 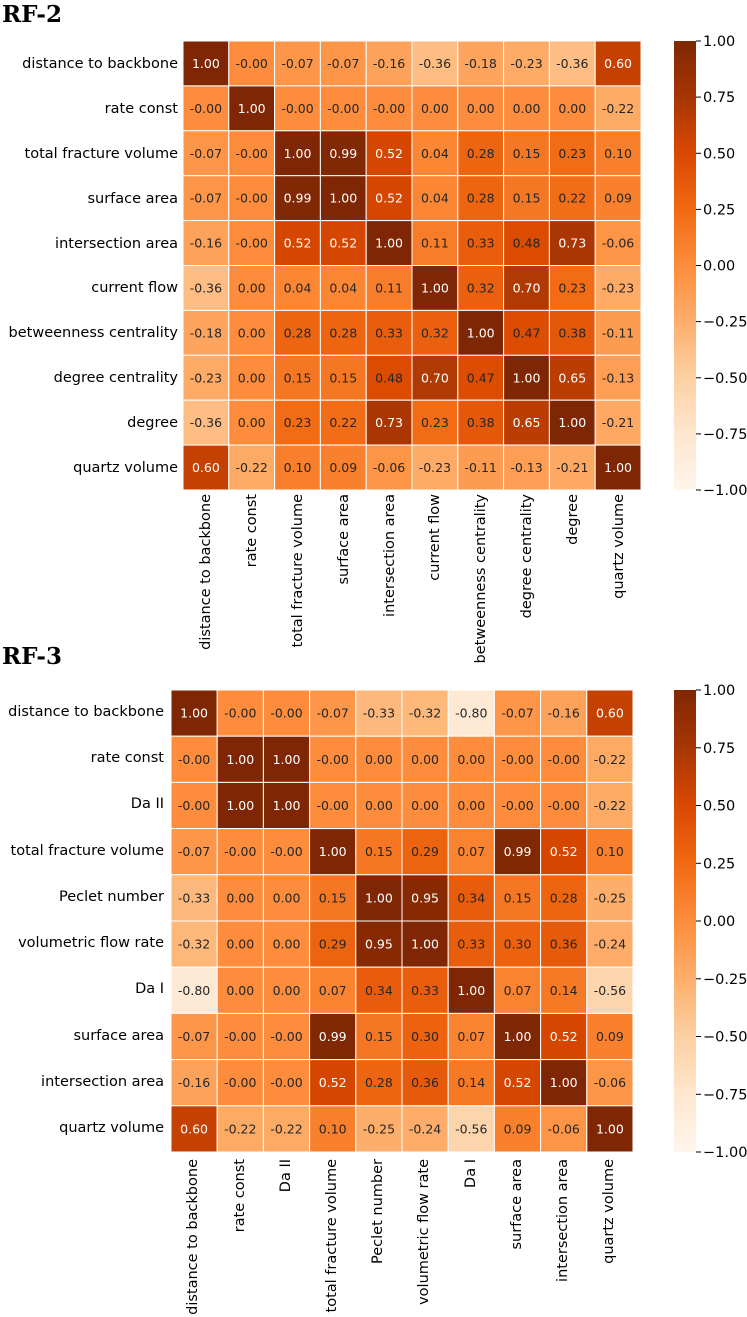 What do you see at coordinates (710, 922) in the screenshot?
I see `colorbar-rf-3: 1.00 0.75 0.50 0.25 0.00 −0.25 −0.50 −0.75 −1.00` at bounding box center [710, 922].